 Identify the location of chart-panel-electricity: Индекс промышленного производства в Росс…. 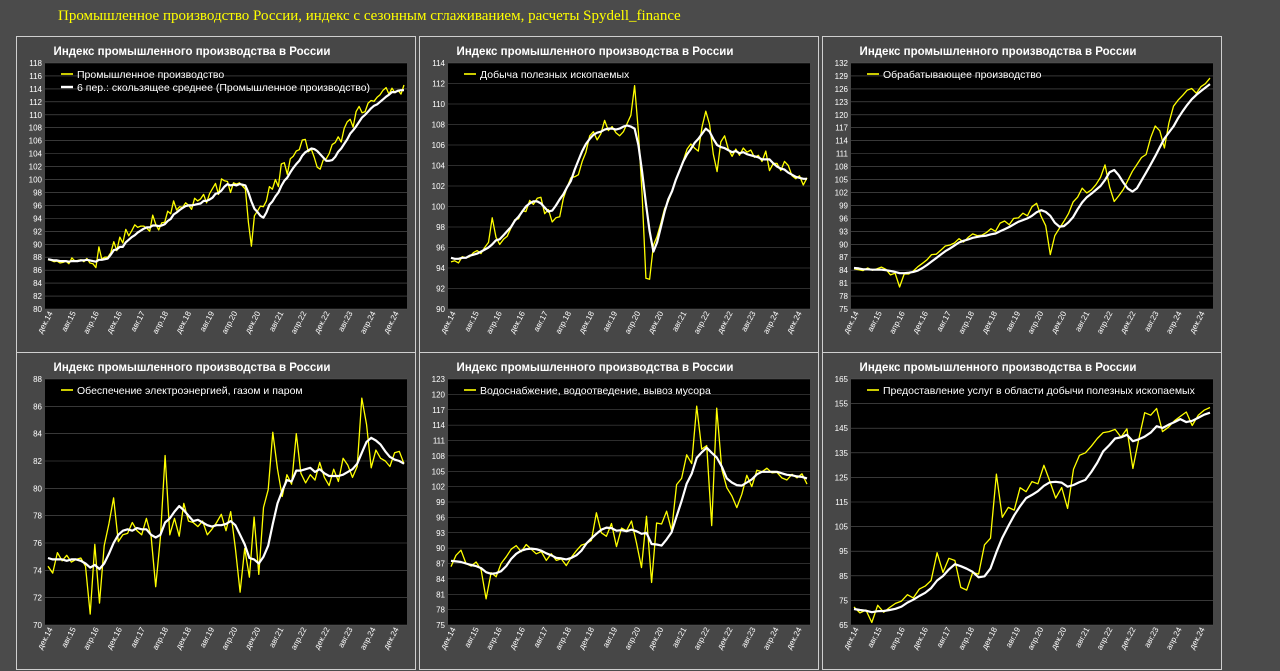
(216, 511).